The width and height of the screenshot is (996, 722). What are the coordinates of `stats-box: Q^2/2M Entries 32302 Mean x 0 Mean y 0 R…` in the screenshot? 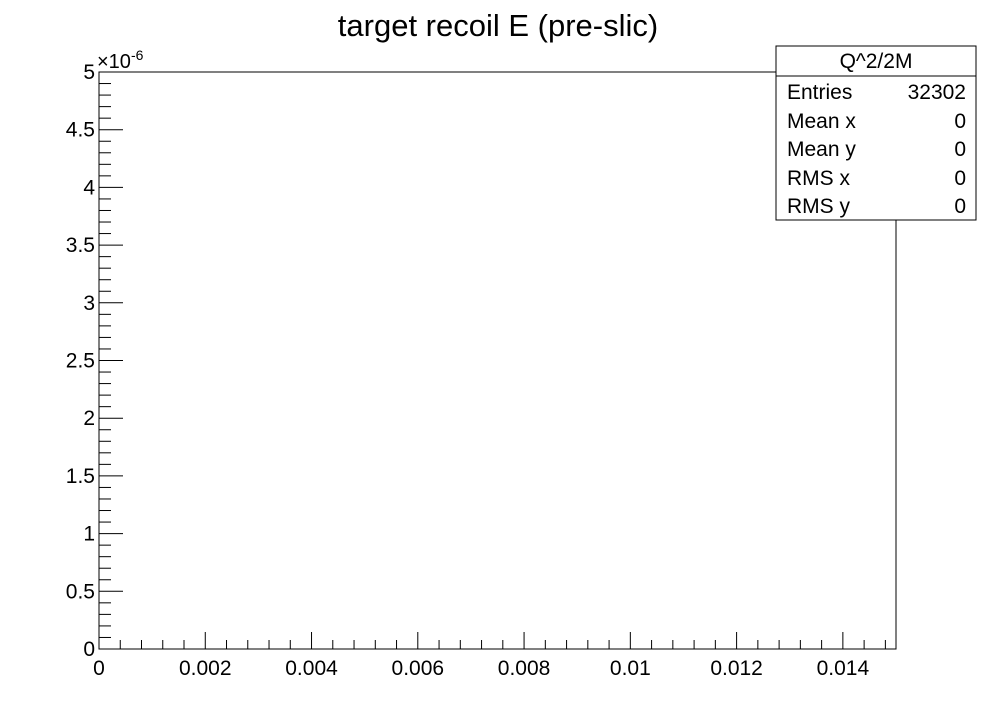 It's located at (876, 133).